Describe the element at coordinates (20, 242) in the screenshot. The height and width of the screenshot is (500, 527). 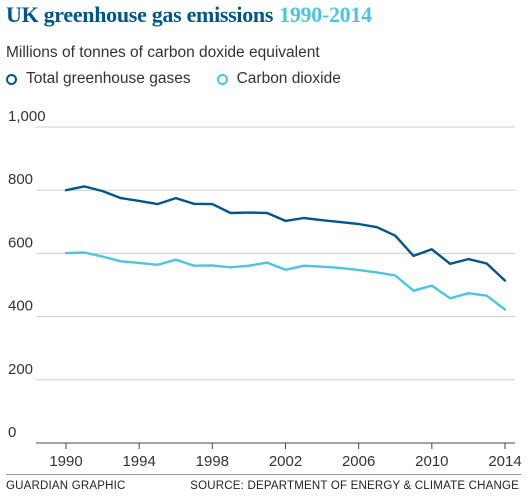
I see `y-tick-label: 600` at that location.